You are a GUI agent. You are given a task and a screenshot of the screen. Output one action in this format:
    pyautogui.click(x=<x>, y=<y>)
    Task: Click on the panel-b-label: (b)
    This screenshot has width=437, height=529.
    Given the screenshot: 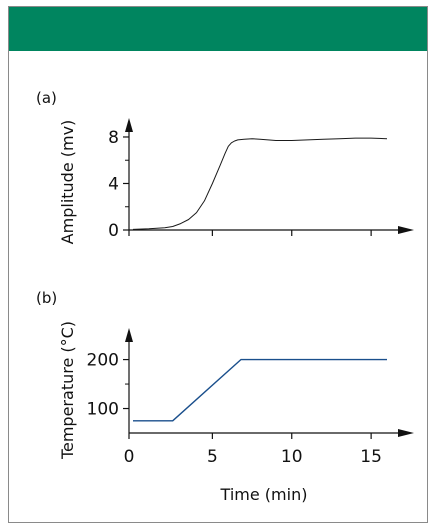 What is the action you would take?
    pyautogui.click(x=46, y=298)
    